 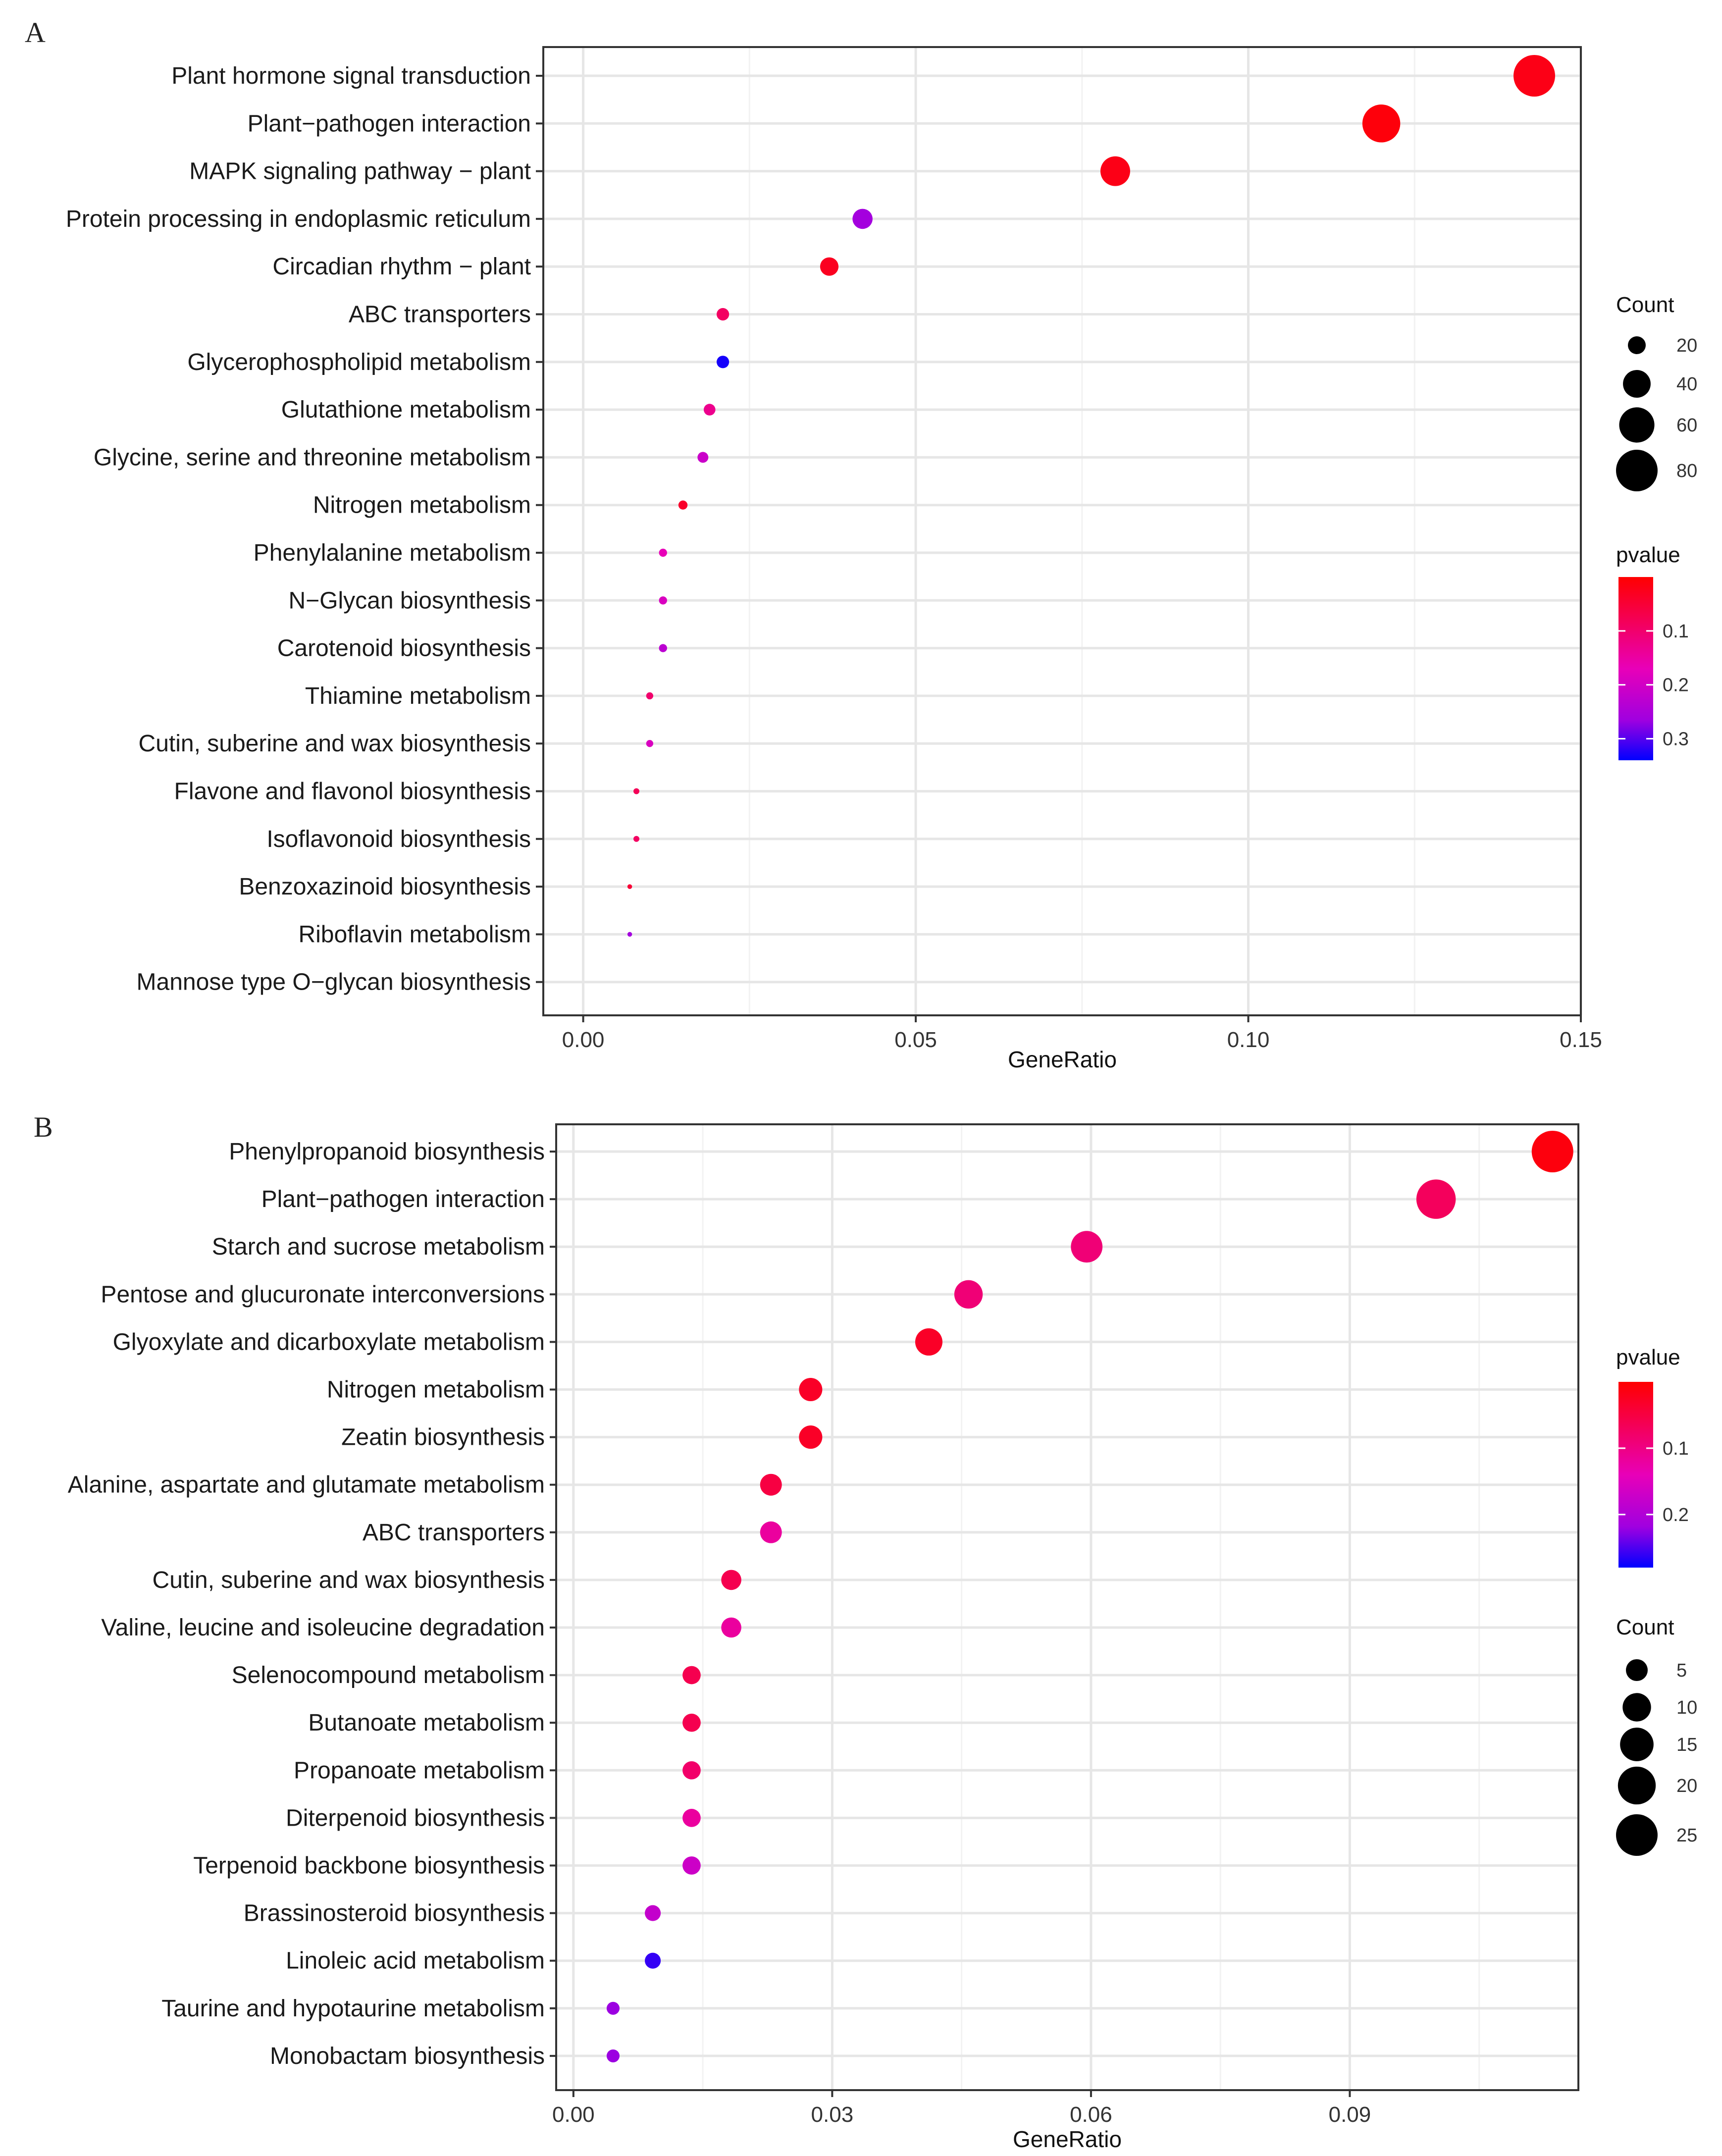 I want to click on category-label: Glycine, serine and threonine metabolism, so click(x=312, y=457).